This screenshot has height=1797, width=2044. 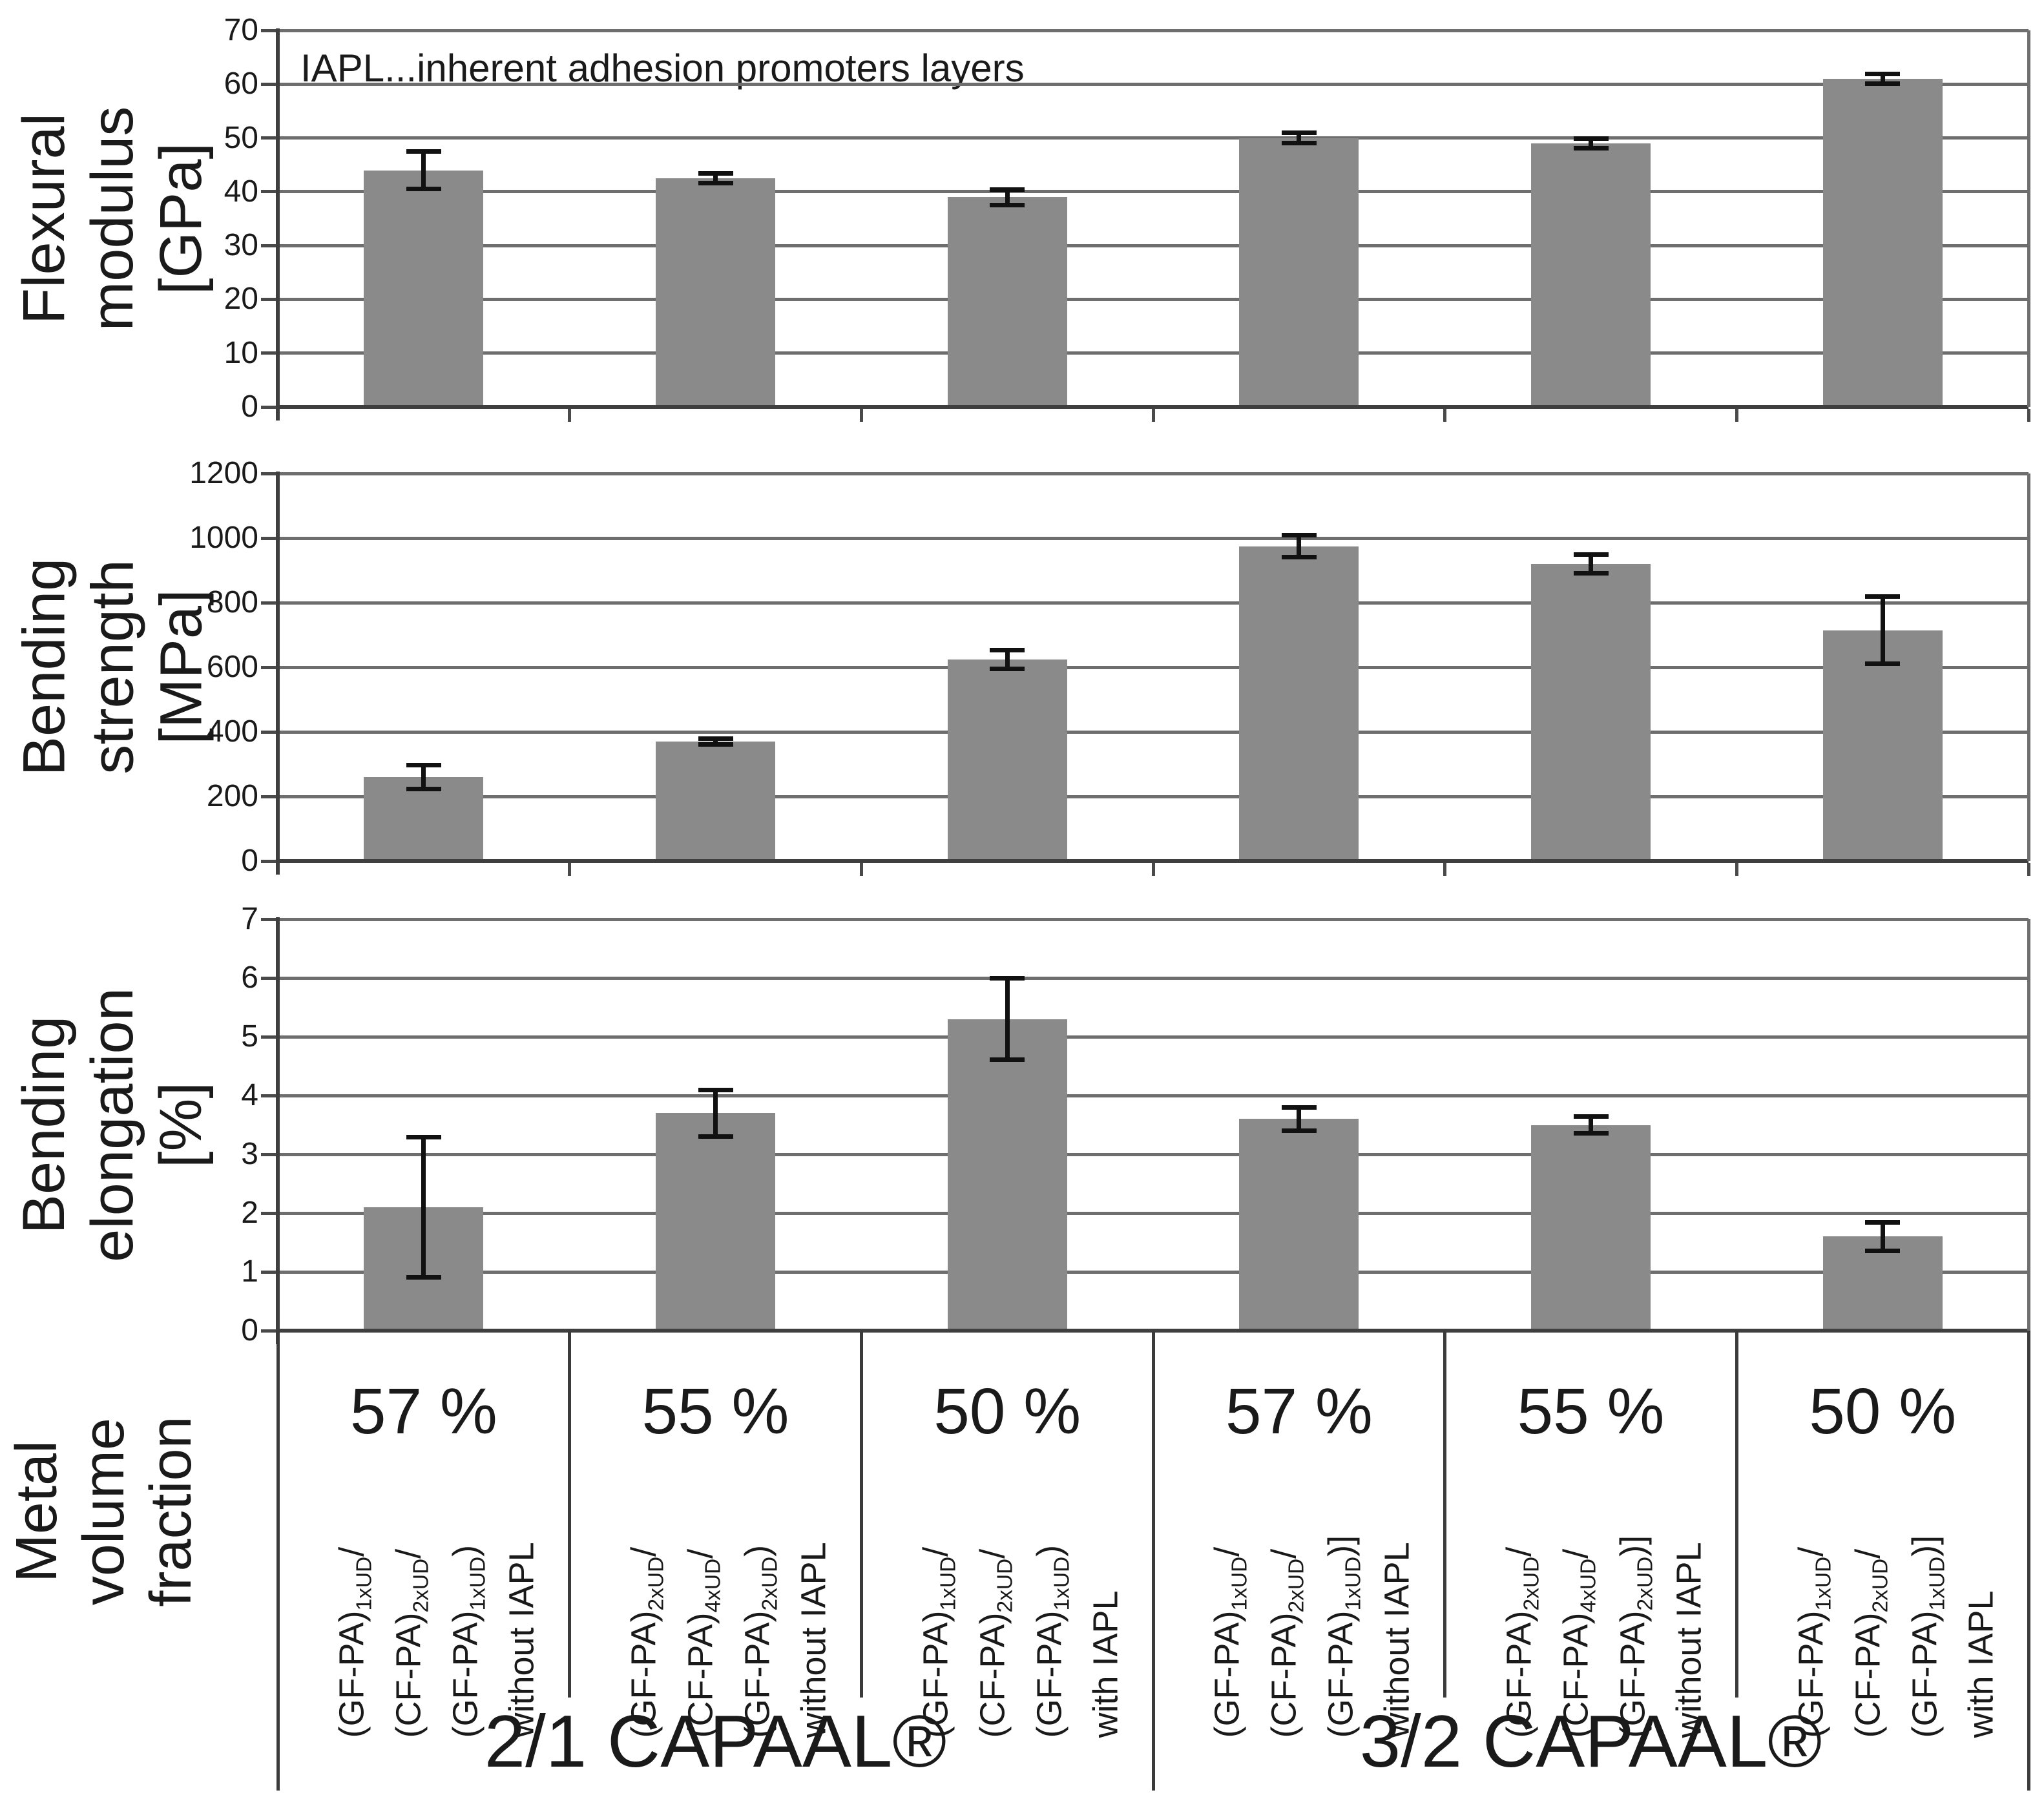 I want to click on group-label-2-1-capaal: 2/1 CAPAAL®, so click(x=715, y=1742).